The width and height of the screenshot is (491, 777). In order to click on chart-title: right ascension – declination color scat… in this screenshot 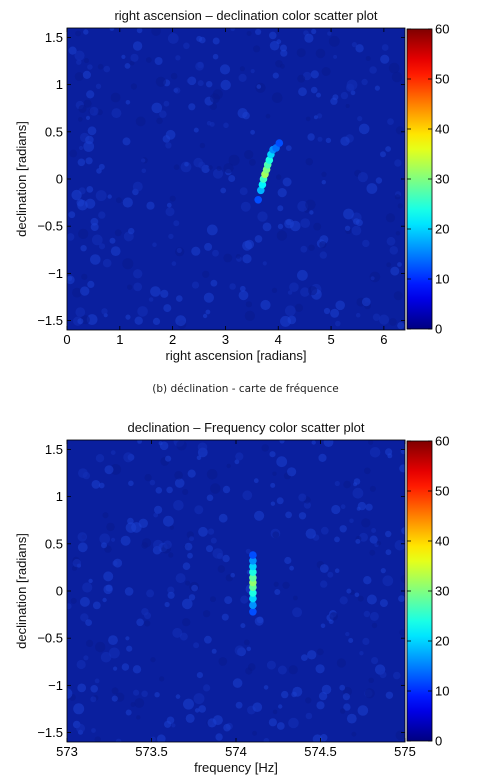, I will do `click(245, 15)`.